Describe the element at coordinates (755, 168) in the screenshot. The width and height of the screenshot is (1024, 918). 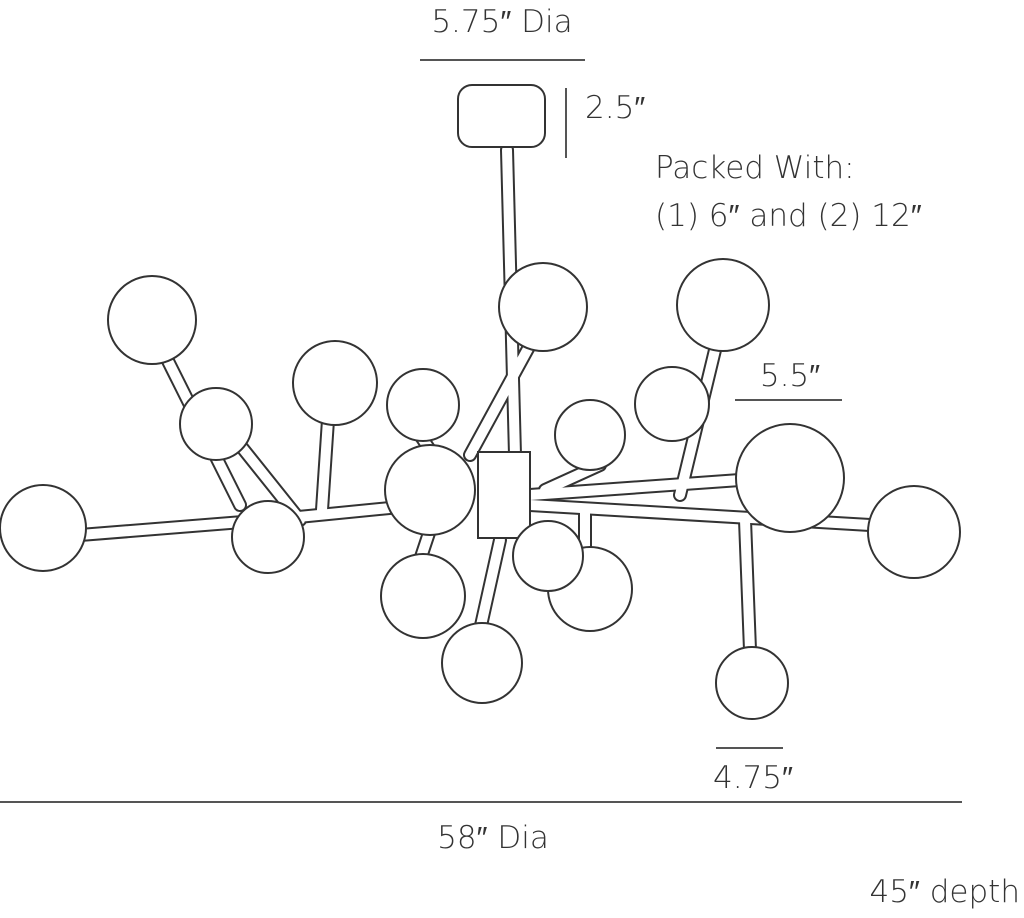
I see `packed-title: Packed With:` at that location.